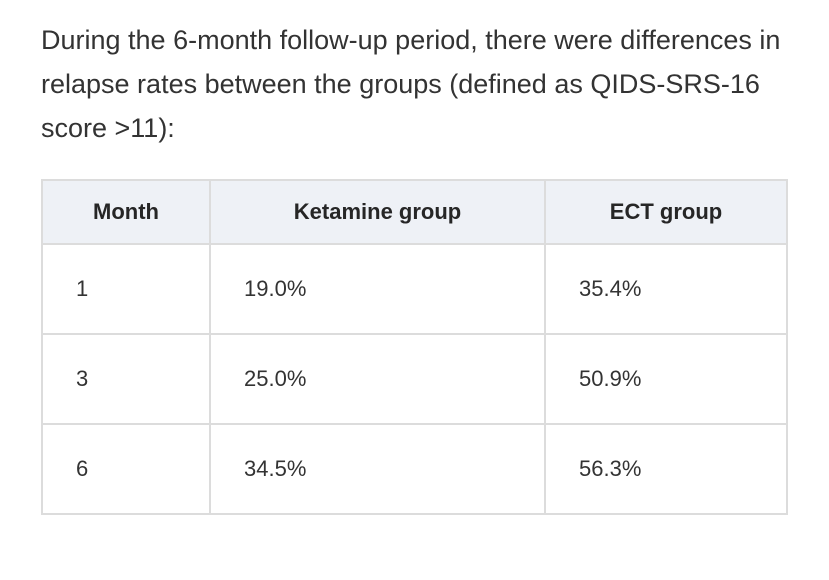 This screenshot has width=829, height=580. Describe the element at coordinates (126, 212) in the screenshot. I see `header-month: Month` at that location.